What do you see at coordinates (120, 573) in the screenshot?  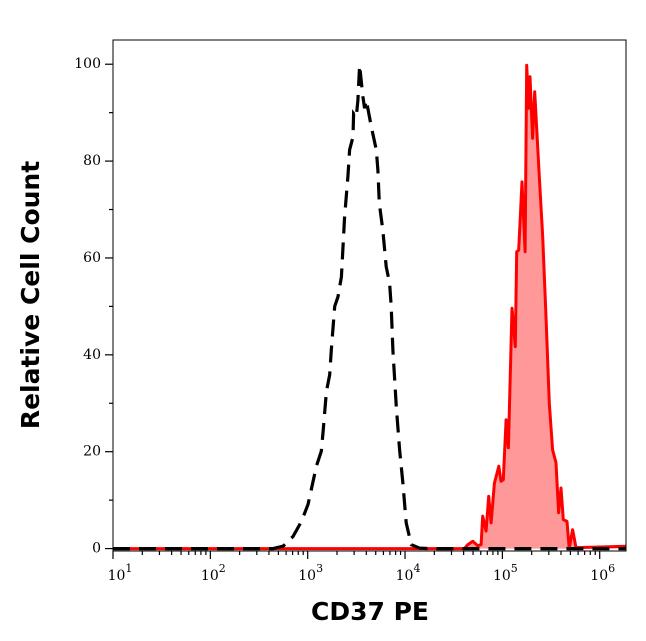 I see `x-tick-label: 10¹` at bounding box center [120, 573].